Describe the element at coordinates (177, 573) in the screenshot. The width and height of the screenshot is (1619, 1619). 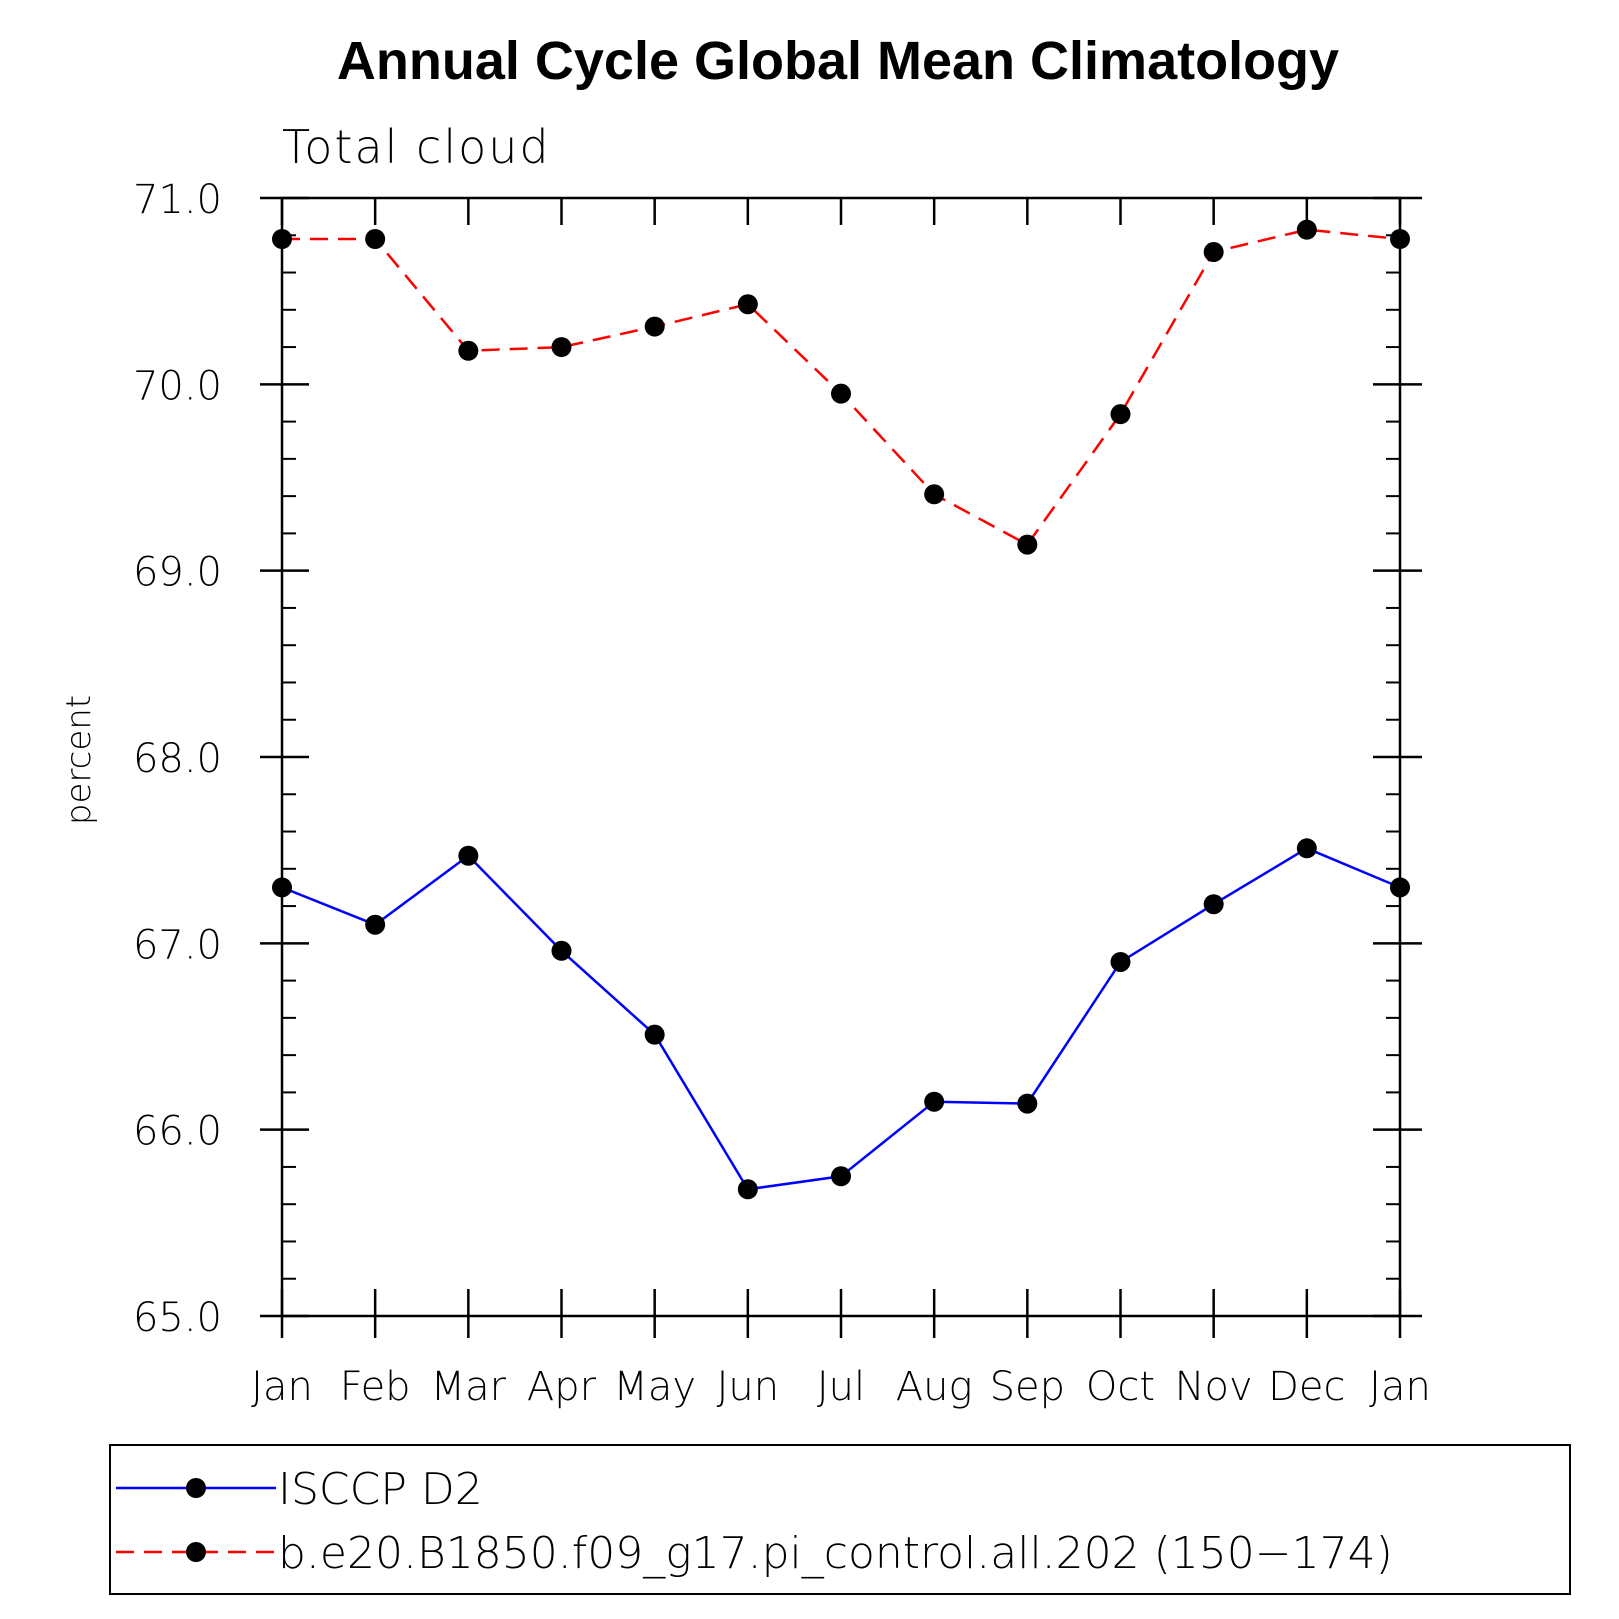
I see `y-tick-label: 69.0` at that location.